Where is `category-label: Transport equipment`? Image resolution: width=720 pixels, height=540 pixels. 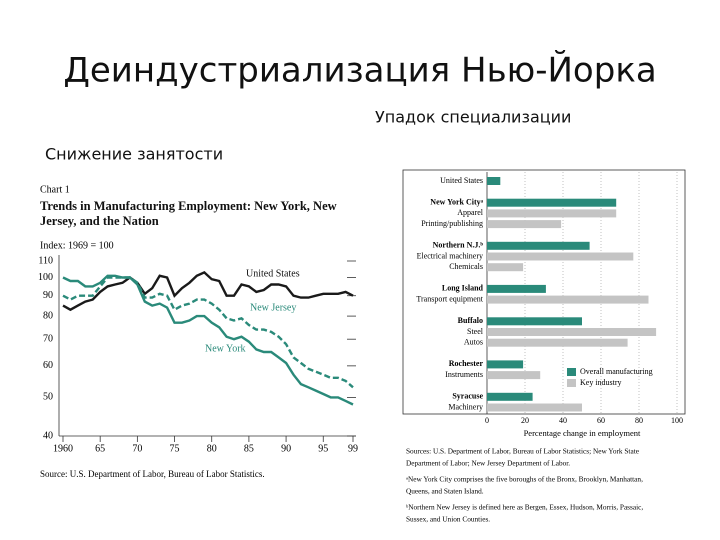 category-label: Transport equipment is located at coordinates (449, 298).